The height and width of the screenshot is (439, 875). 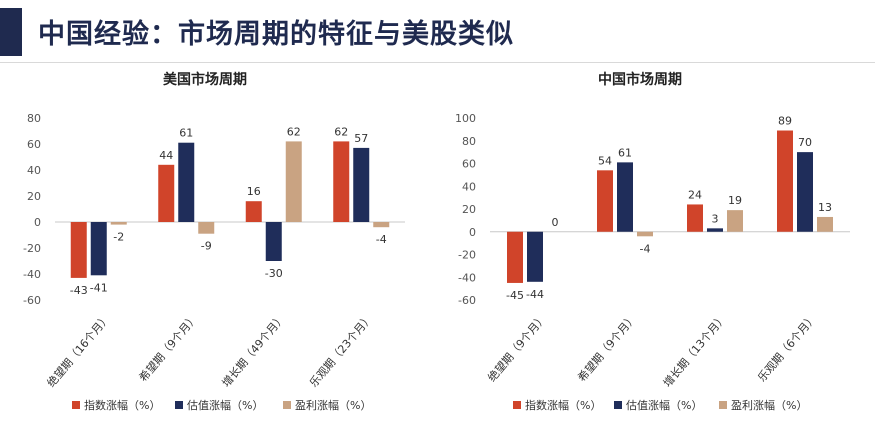 I want to click on cn-chart-title: 中国市场周期, so click(x=640, y=79).